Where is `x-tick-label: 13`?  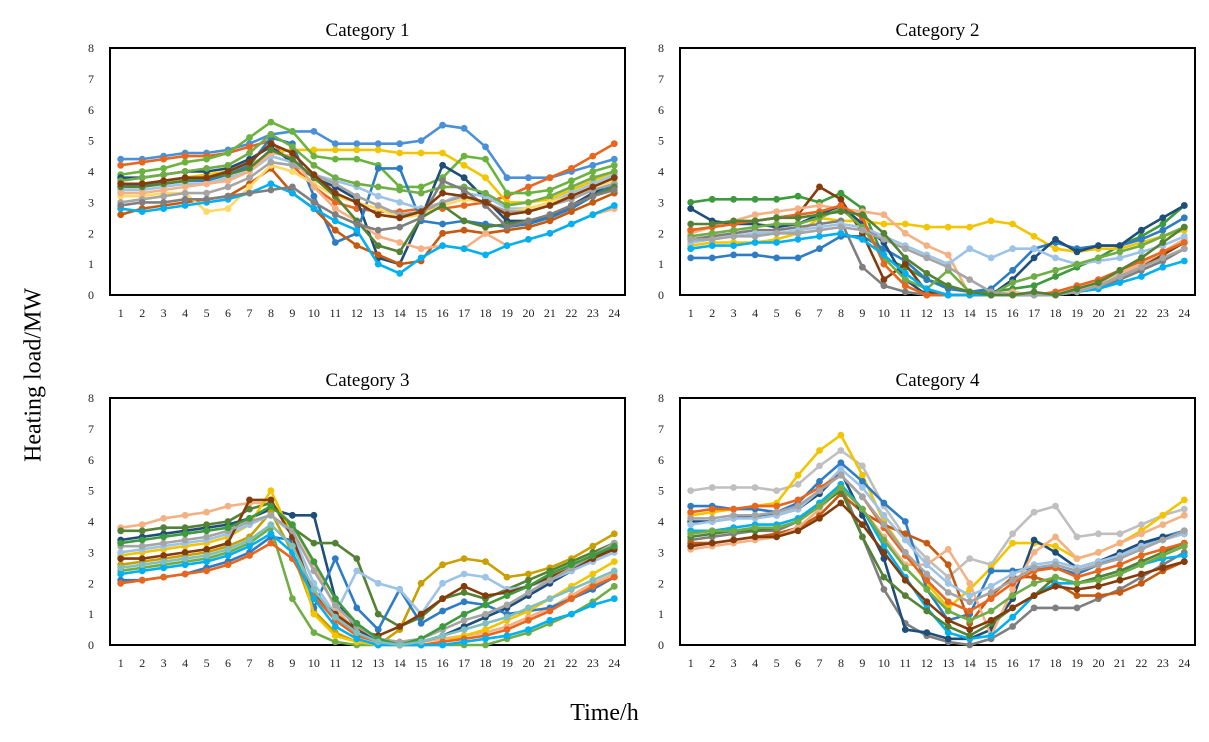 x-tick-label: 13 is located at coordinates (948, 313).